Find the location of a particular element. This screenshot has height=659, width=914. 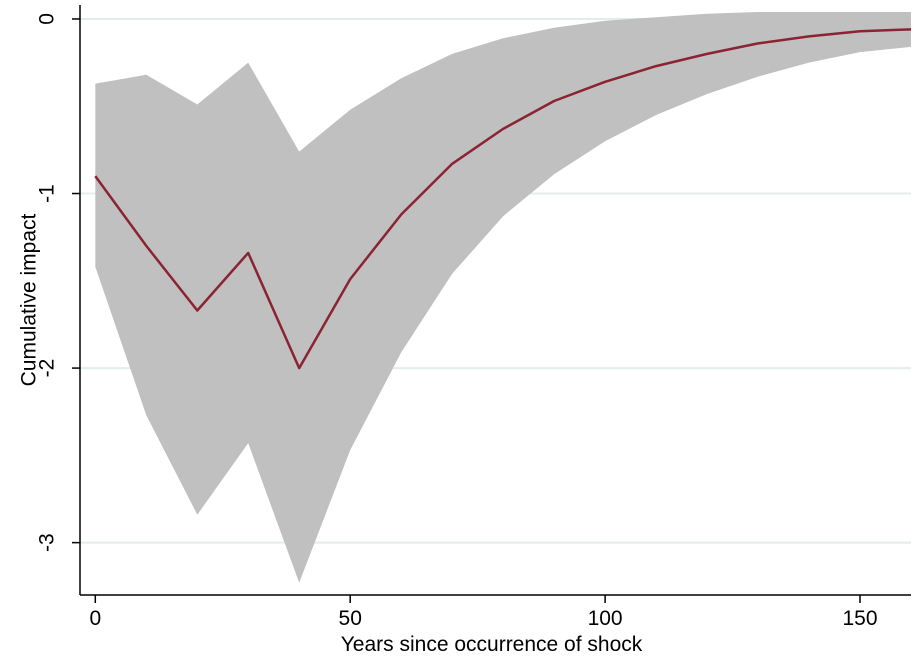

y-tick-label-3: -3 is located at coordinates (47, 542).